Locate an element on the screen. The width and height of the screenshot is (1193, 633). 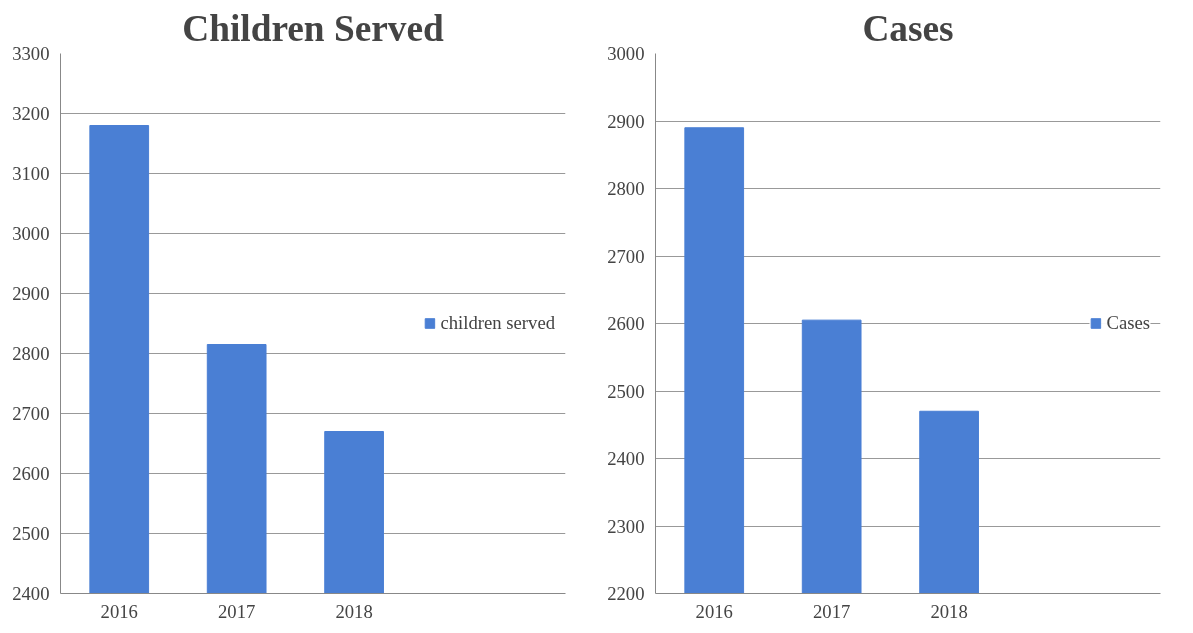
legend-label: Cases is located at coordinates (1128, 323).